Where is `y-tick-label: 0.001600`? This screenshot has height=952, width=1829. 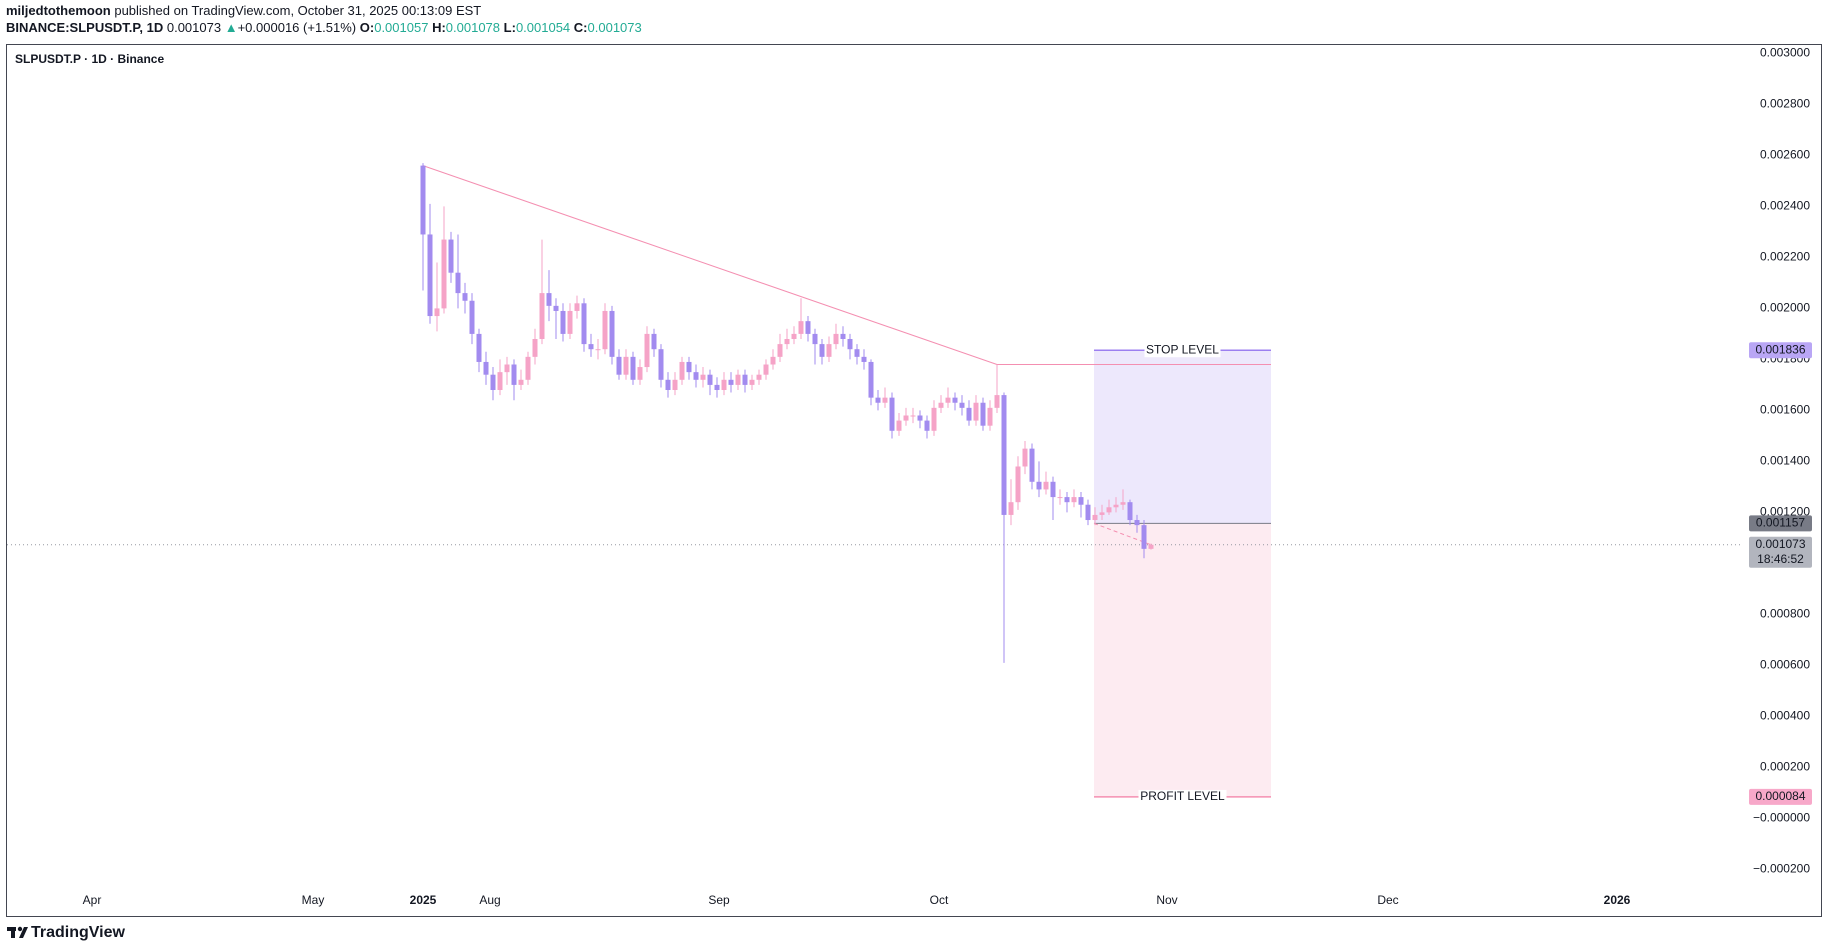 y-tick-label: 0.001600 is located at coordinates (1785, 410).